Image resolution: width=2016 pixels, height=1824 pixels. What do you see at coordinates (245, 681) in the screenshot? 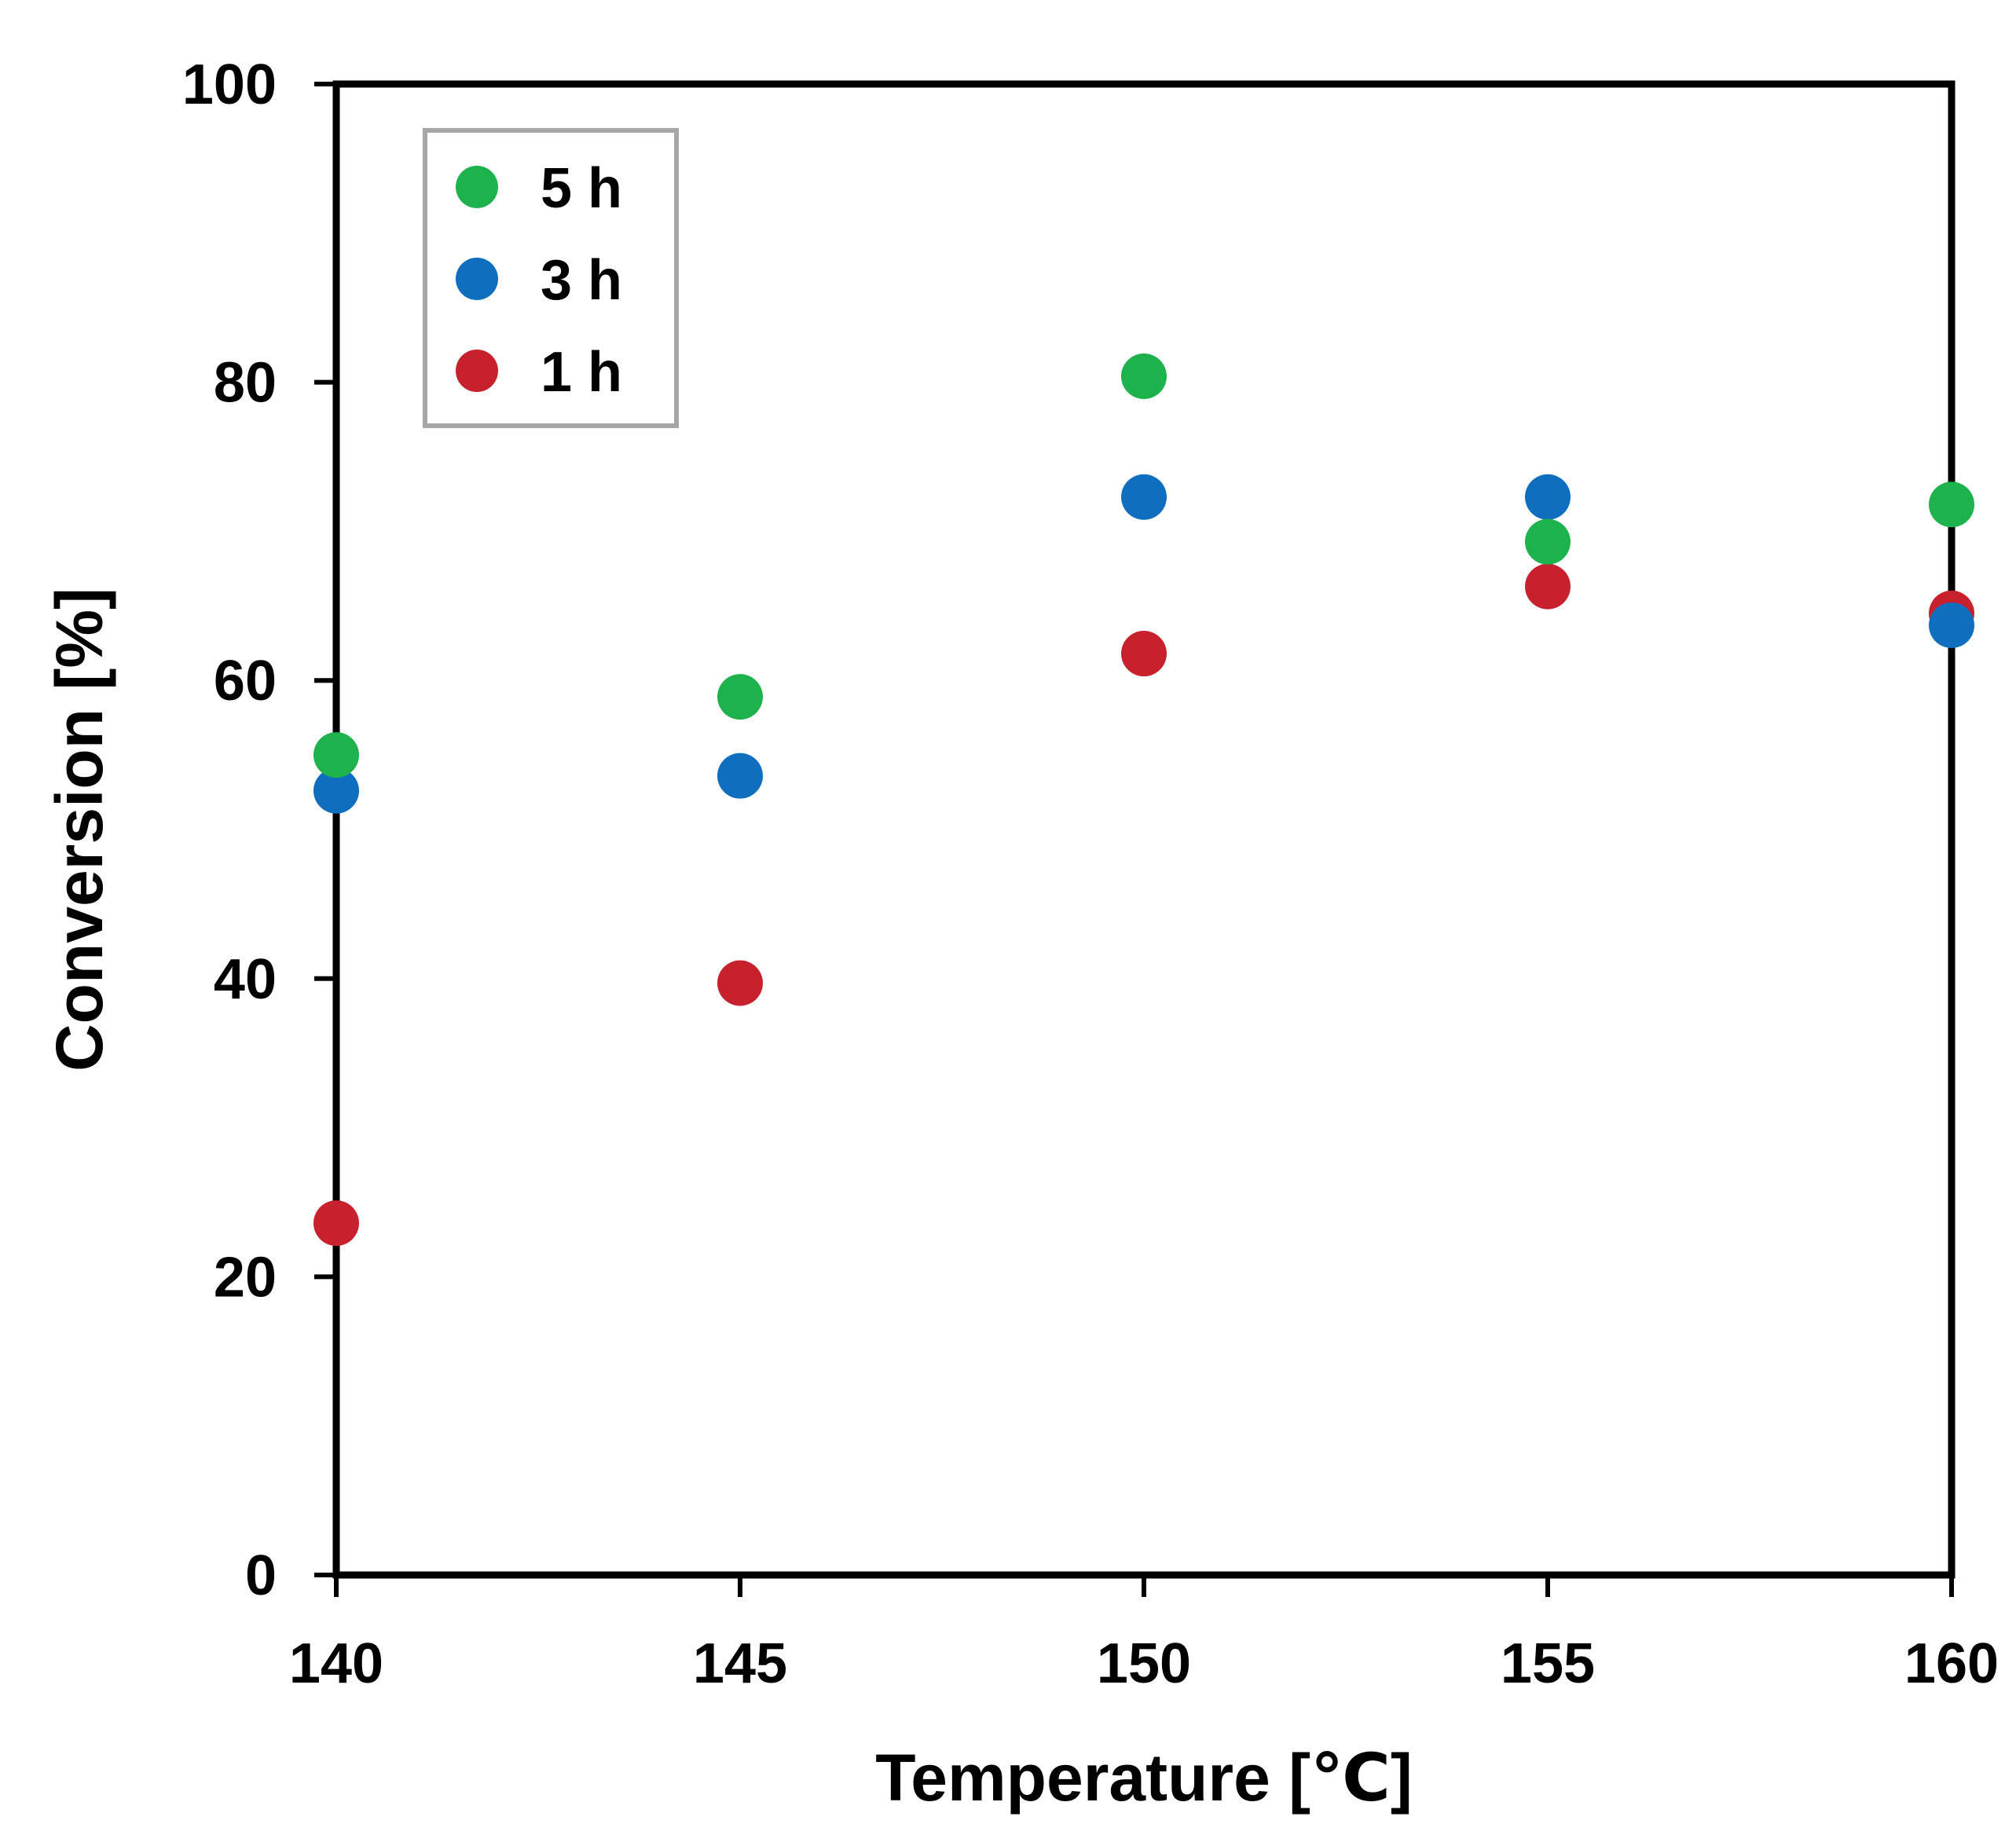
I see `y-tick-label: 60` at bounding box center [245, 681].